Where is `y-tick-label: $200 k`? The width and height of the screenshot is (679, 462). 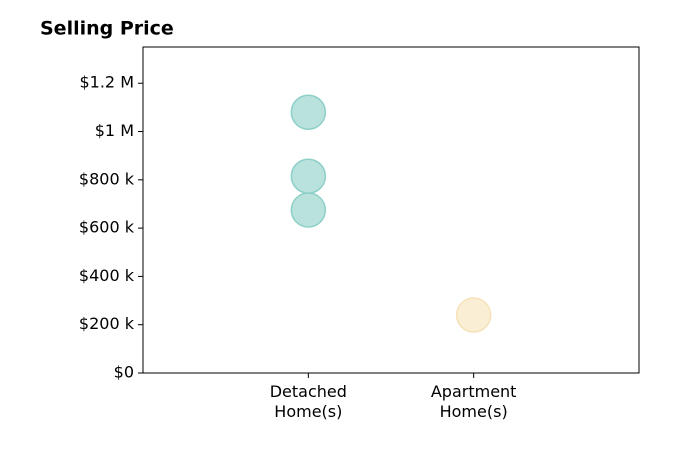 y-tick-label: $200 k is located at coordinates (107, 323).